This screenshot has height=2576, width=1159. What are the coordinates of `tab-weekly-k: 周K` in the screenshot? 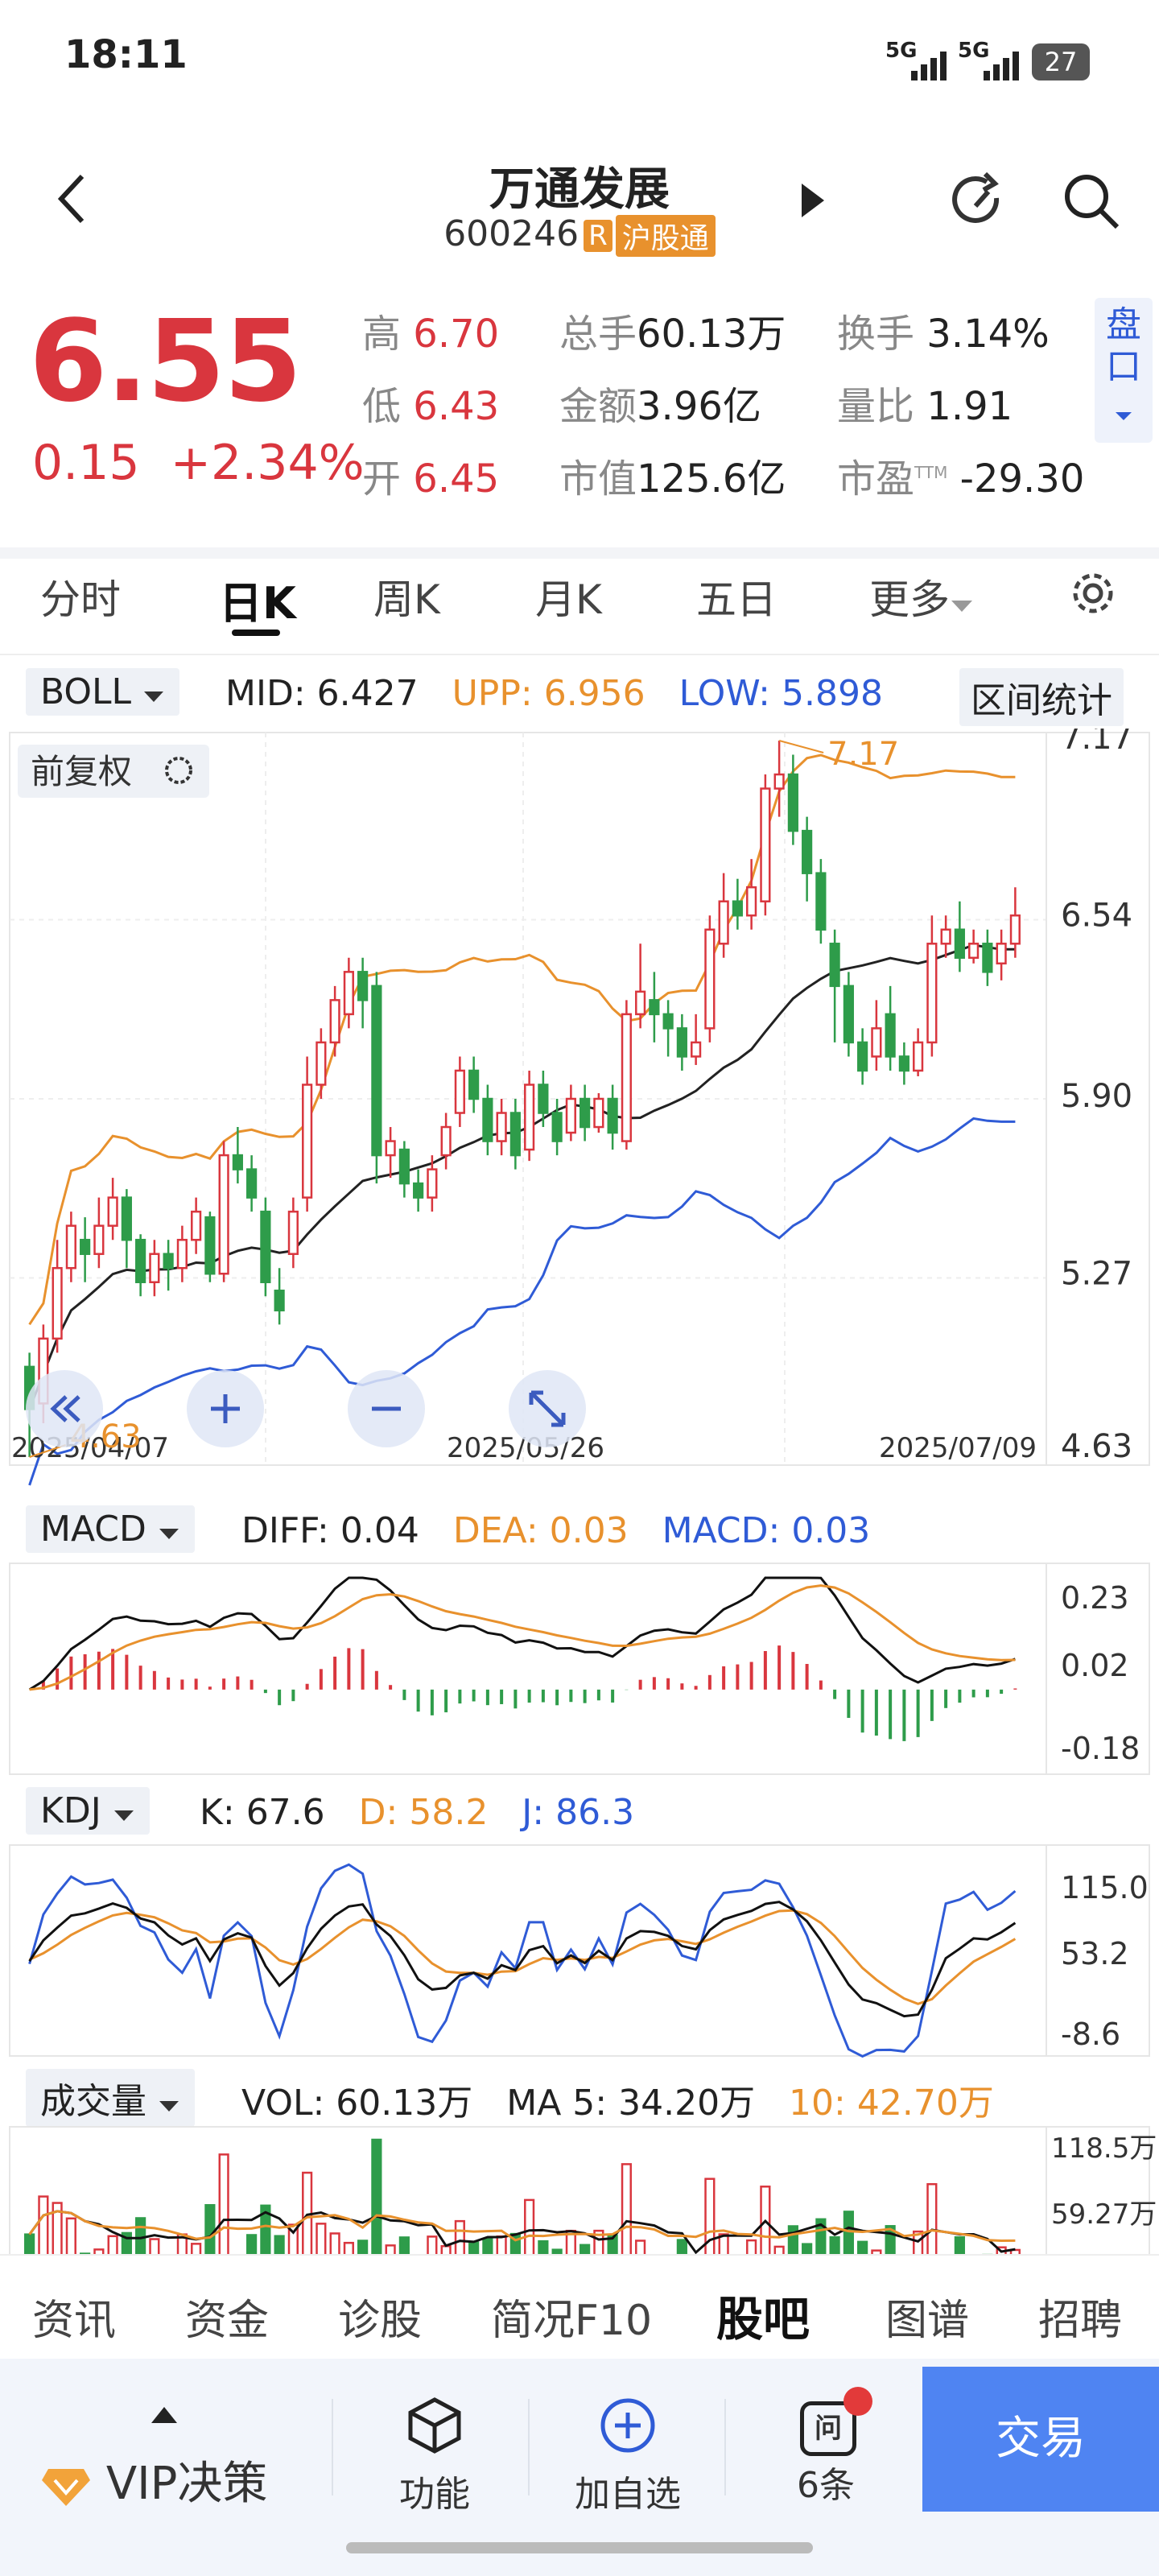 It's located at (406, 599).